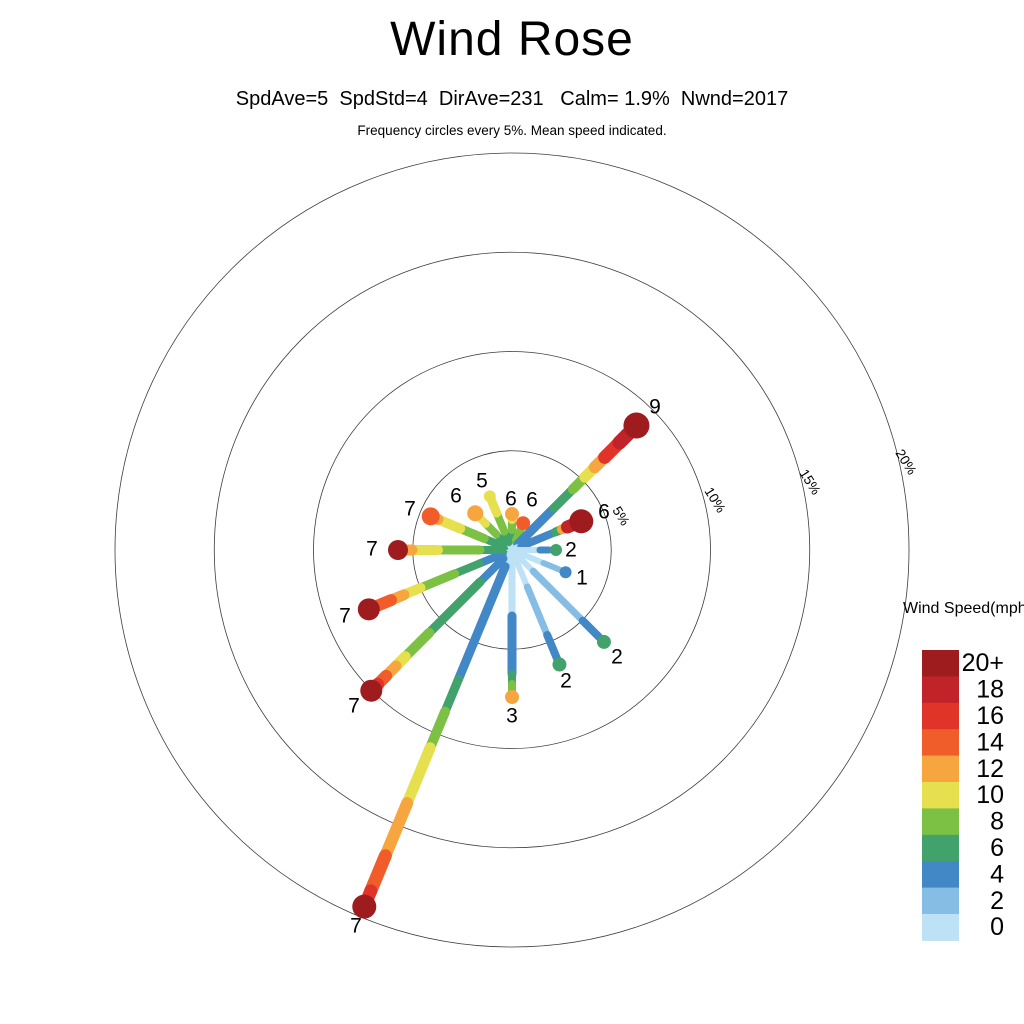  Describe the element at coordinates (590, 628) in the screenshot. I see `spoke-SE-segment-4mph` at that location.